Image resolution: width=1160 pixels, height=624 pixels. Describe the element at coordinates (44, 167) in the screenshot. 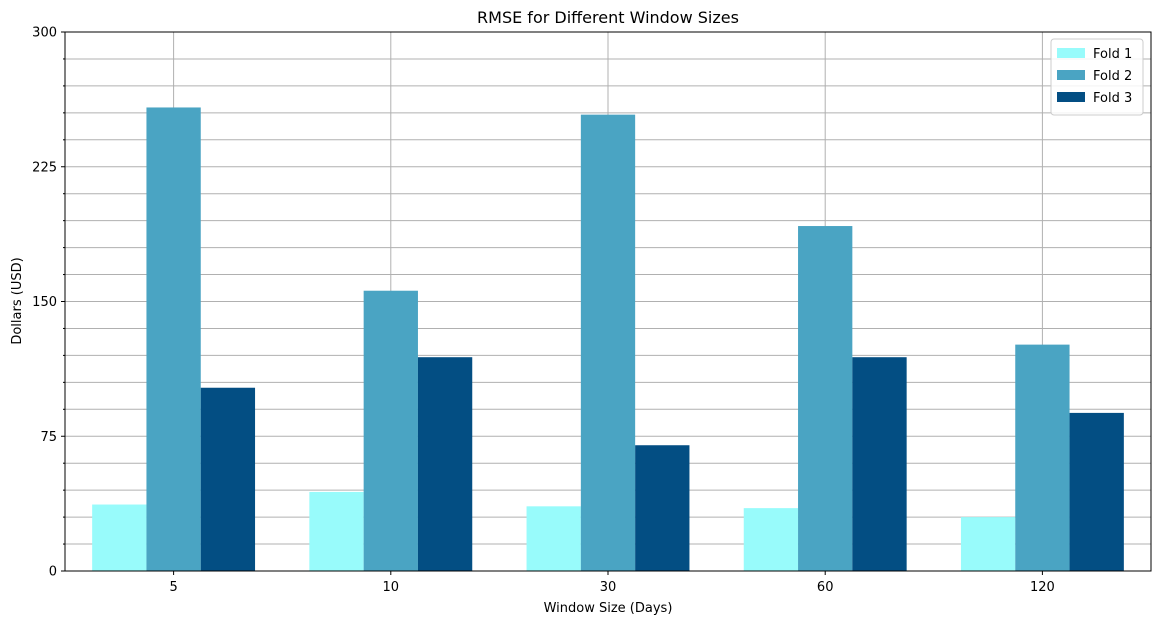

I see `y-tick-label: 225` at that location.